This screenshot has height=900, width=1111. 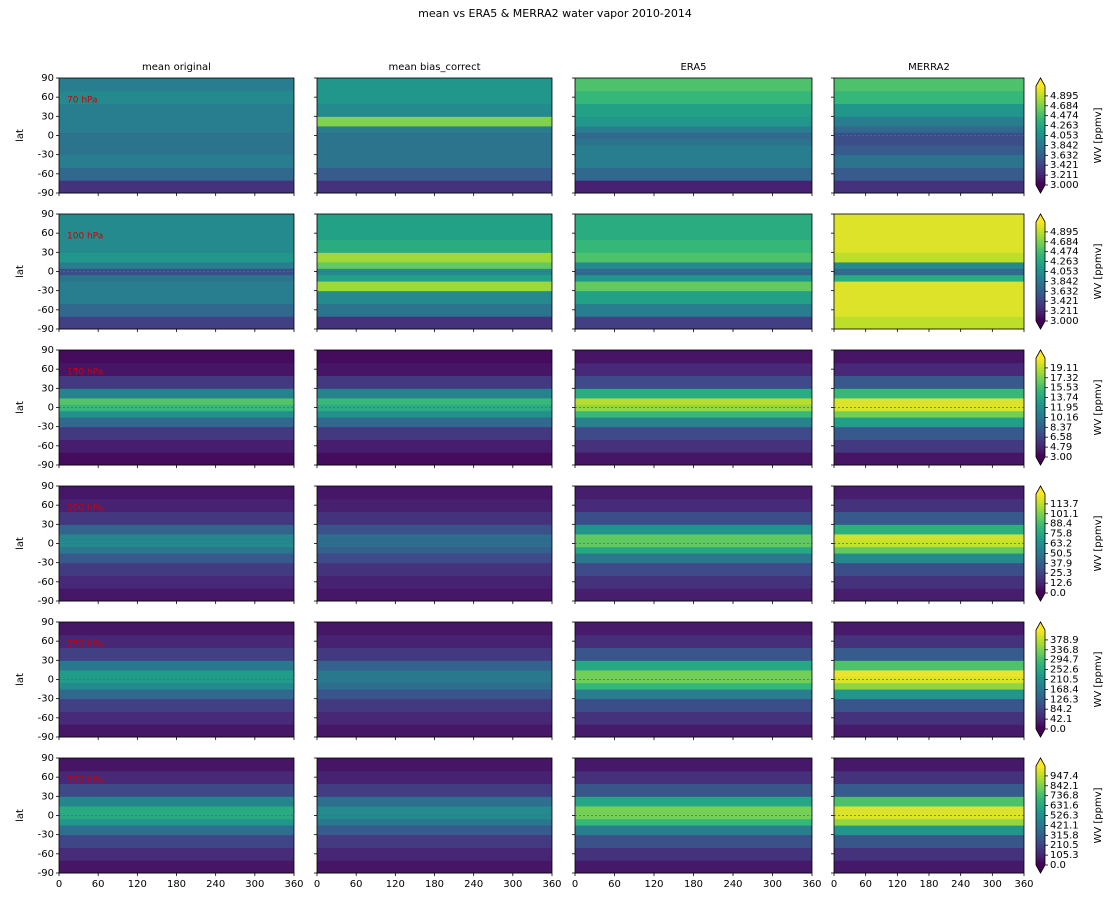 What do you see at coordinates (1061, 563) in the screenshot?
I see `colorbar-tick-label: 37.9` at bounding box center [1061, 563].